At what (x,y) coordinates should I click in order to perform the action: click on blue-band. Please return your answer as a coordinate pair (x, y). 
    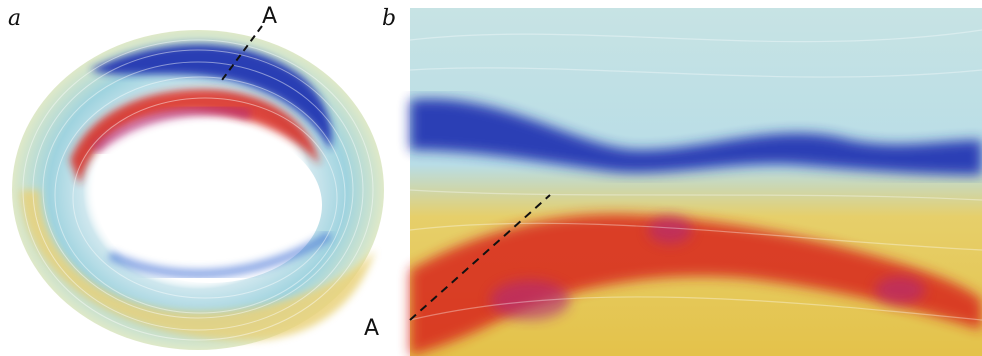
    Looking at the image, I should click on (211, 97).